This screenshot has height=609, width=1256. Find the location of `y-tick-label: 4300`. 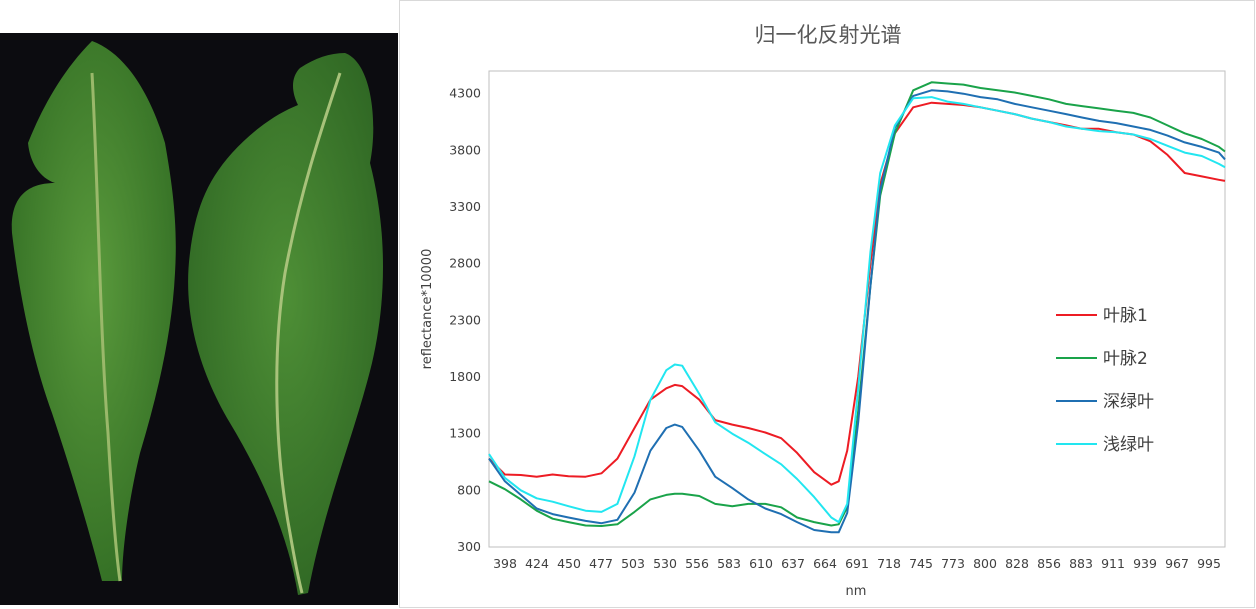

y-tick-label: 4300 is located at coordinates (465, 93).